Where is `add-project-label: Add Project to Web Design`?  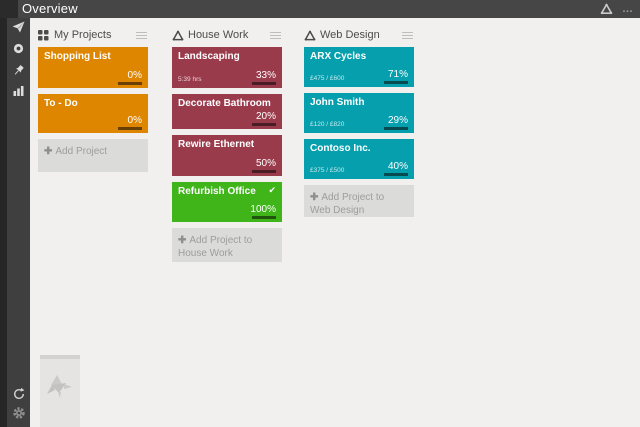 add-project-label: Add Project to Web Design is located at coordinates (347, 204).